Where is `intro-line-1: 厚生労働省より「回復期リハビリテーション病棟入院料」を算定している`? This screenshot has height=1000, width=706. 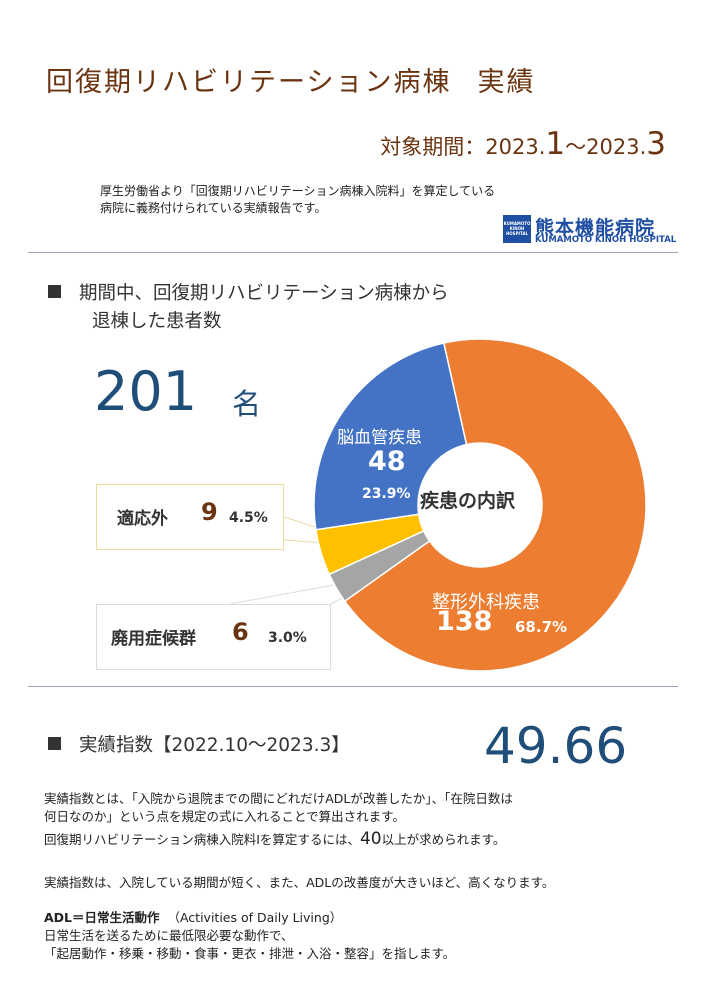 intro-line-1: 厚生労働省より「回復期リハビリテーション病棟入院料」を算定している is located at coordinates (298, 191).